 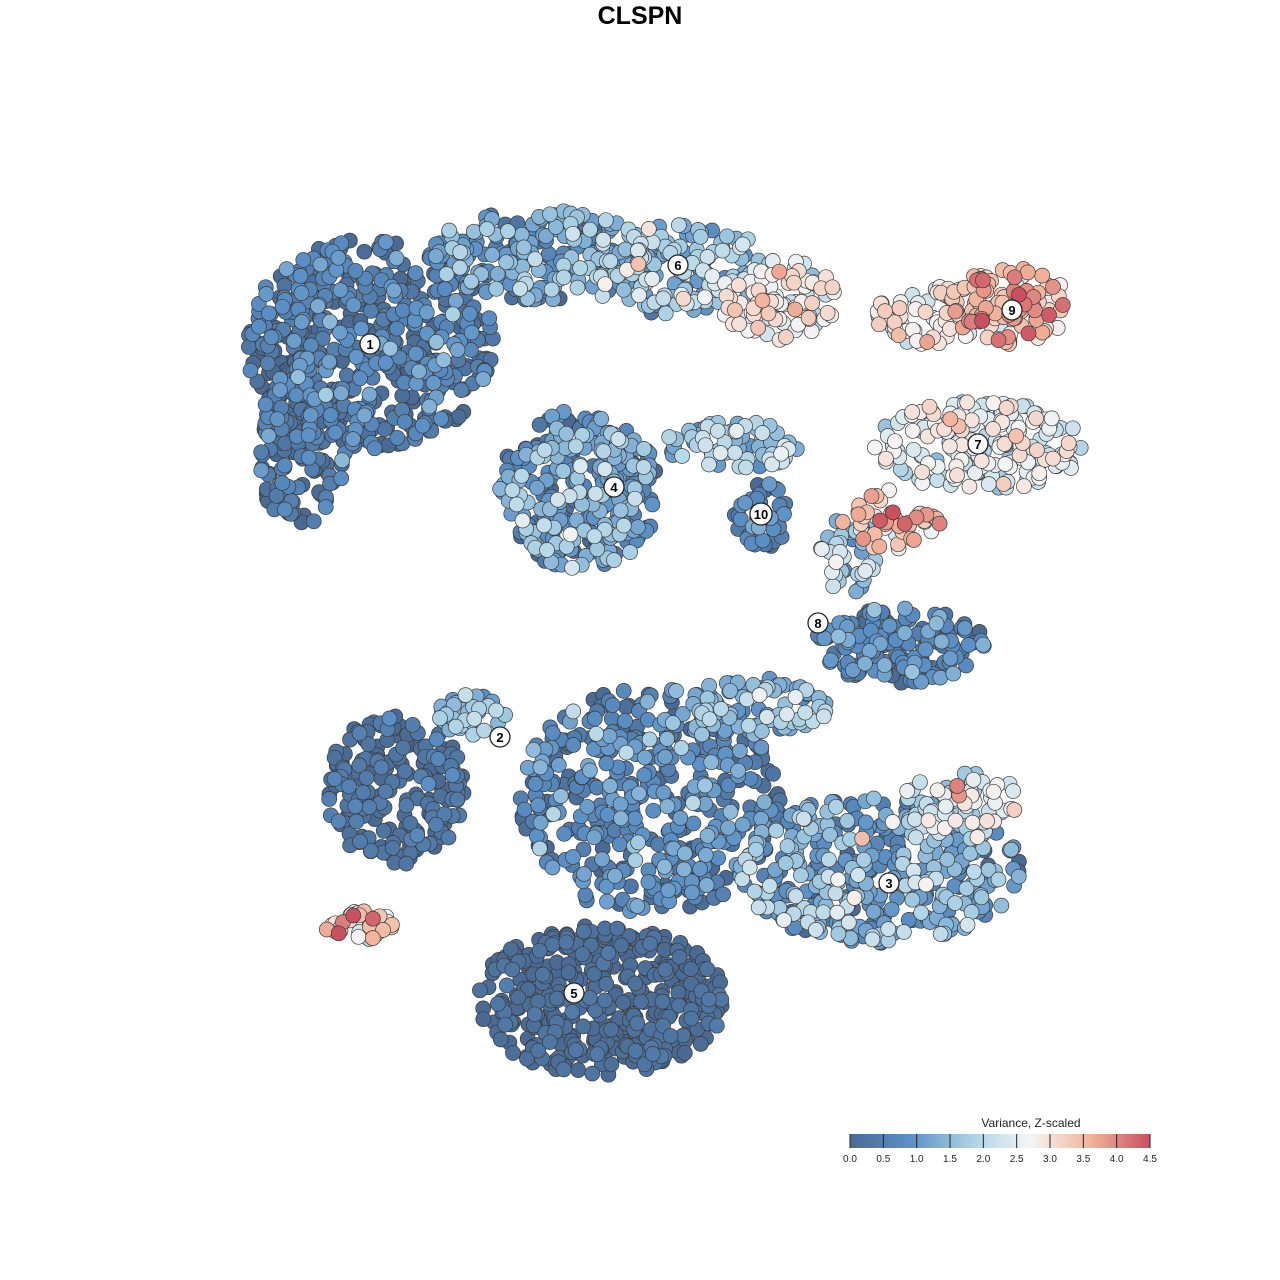 What do you see at coordinates (1017, 1159) in the screenshot?
I see `legend-tick-label: 2.5` at bounding box center [1017, 1159].